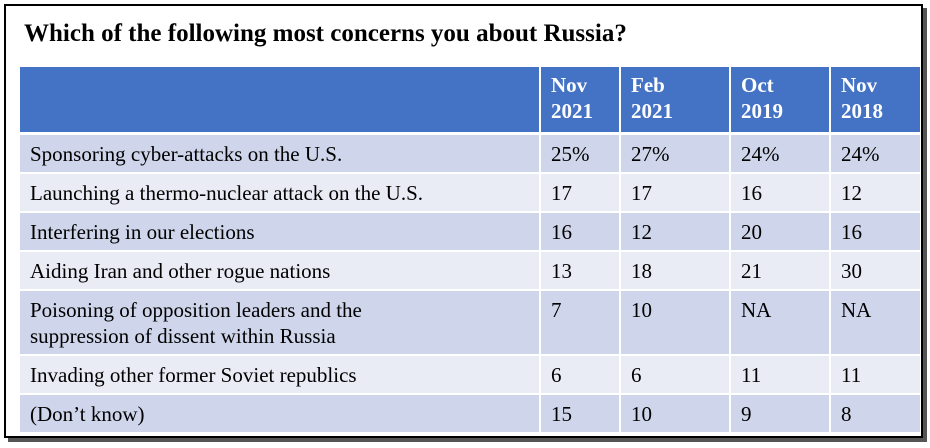 The width and height of the screenshot is (930, 448). What do you see at coordinates (780, 101) in the screenshot?
I see `header-oct-2019: Oct 2019` at bounding box center [780, 101].